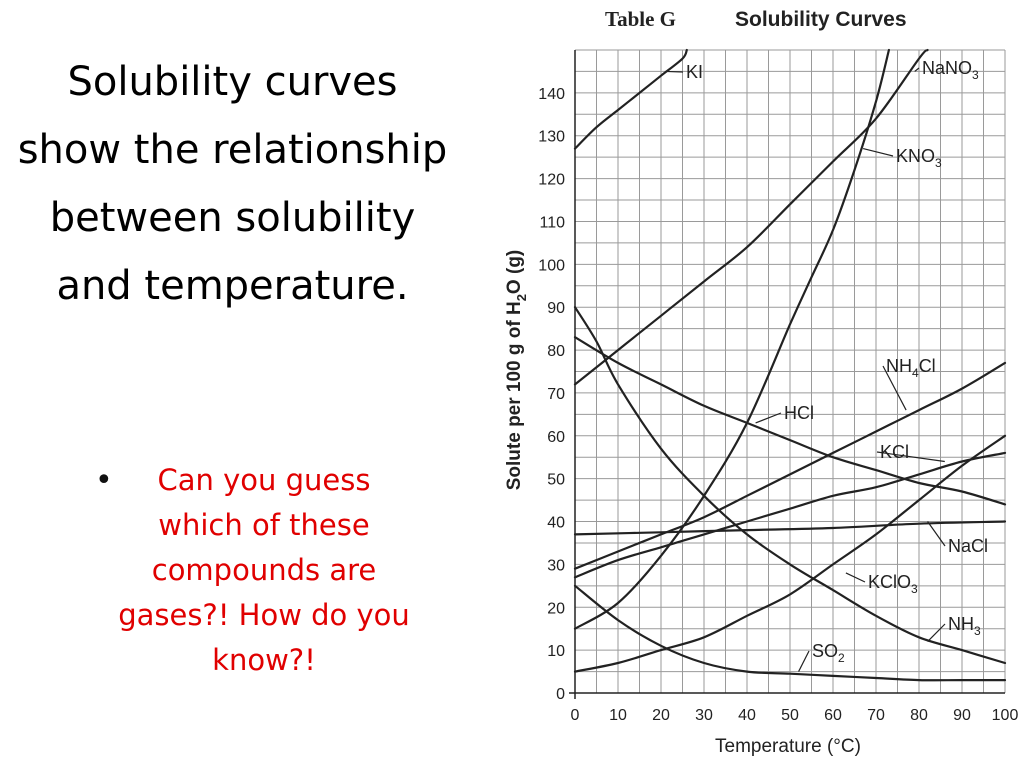 Image resolution: width=1024 pixels, height=768 pixels. What do you see at coordinates (788, 746) in the screenshot?
I see `x-axis-label: Temperature (°C)` at bounding box center [788, 746].